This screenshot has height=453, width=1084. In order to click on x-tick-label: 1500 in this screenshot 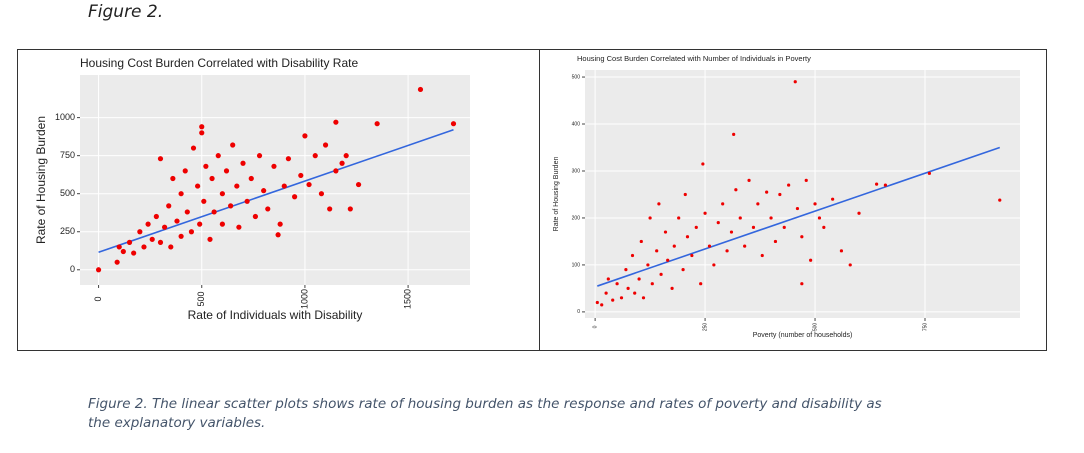, I will do `click(407, 299)`.